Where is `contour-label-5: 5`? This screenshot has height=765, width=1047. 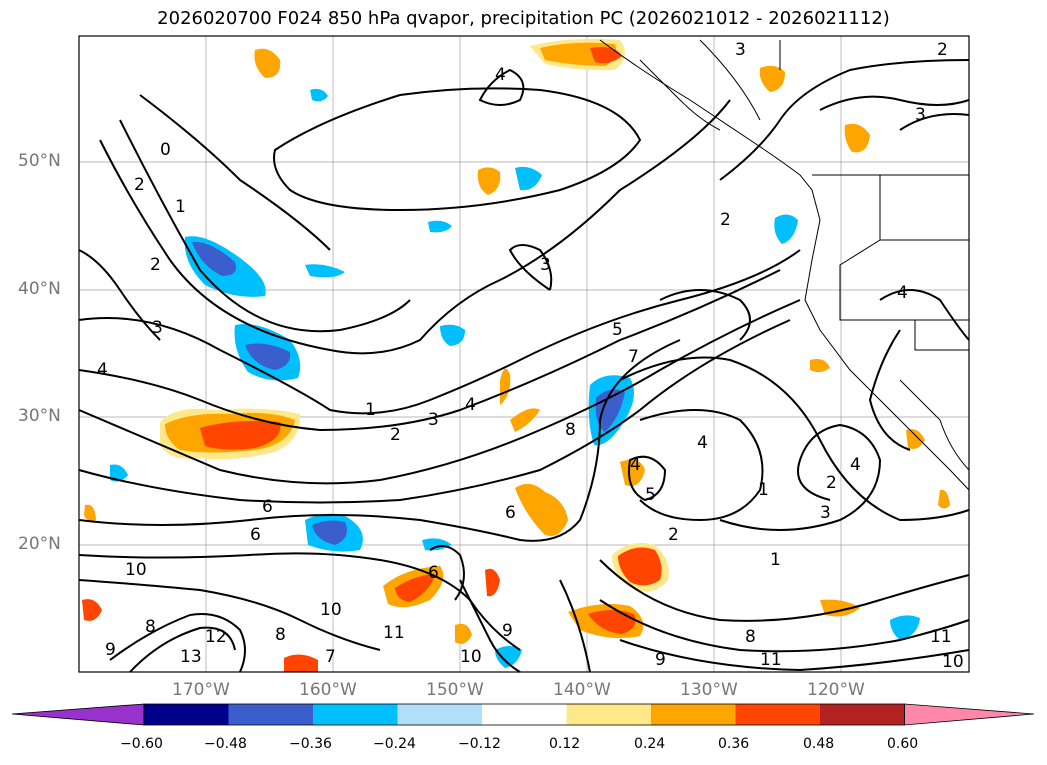 contour-label-5: 5 is located at coordinates (617, 330).